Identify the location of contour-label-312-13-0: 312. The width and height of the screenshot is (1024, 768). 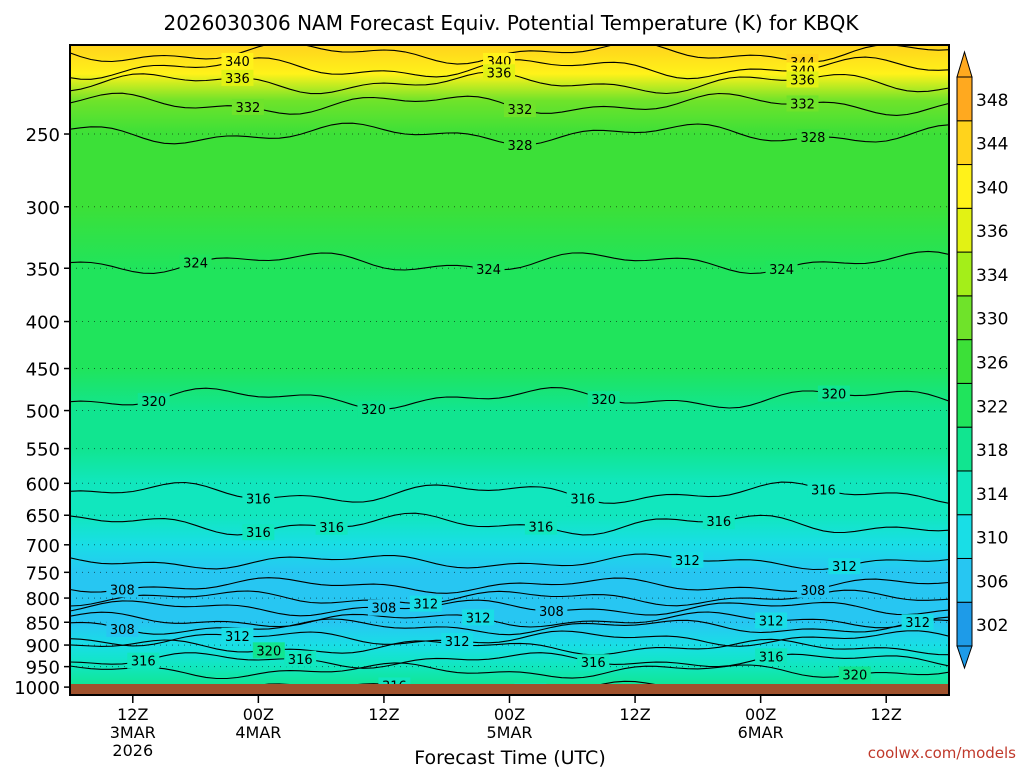
(478, 618).